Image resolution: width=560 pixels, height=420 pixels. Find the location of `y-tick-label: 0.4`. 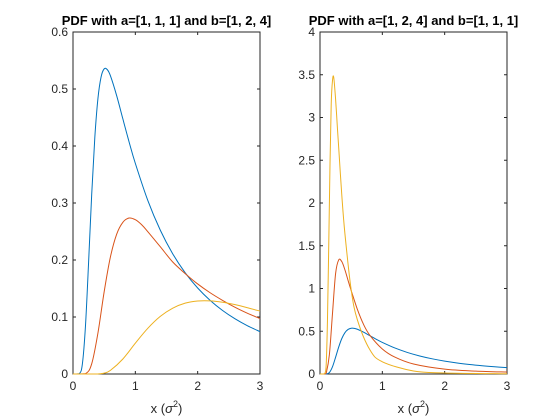

y-tick-label: 0.4 is located at coordinates (59, 146).